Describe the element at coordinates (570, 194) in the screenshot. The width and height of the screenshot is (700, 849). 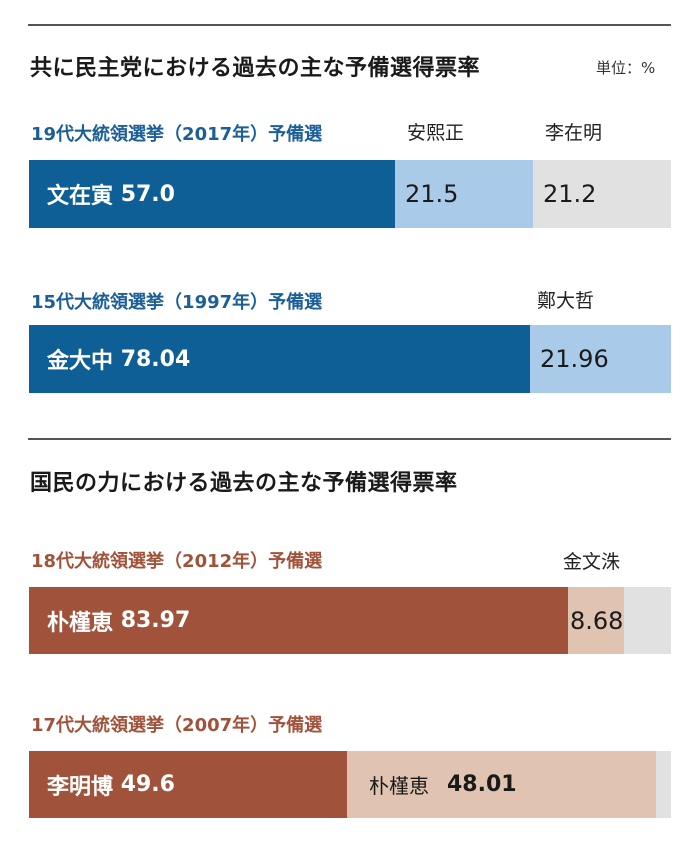
I see `value-lee: 21.2` at that location.